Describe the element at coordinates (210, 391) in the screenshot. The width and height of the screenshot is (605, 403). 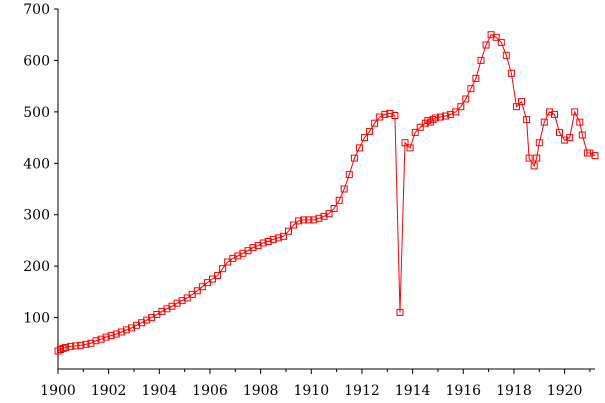
I see `x-tick-label: 1906` at that location.